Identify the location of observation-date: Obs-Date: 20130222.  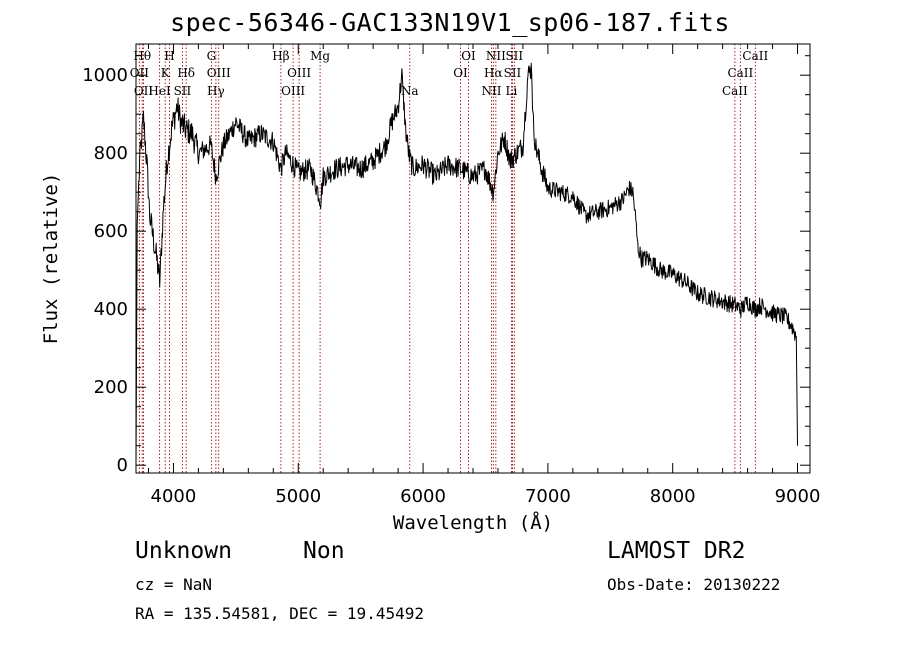
(694, 584).